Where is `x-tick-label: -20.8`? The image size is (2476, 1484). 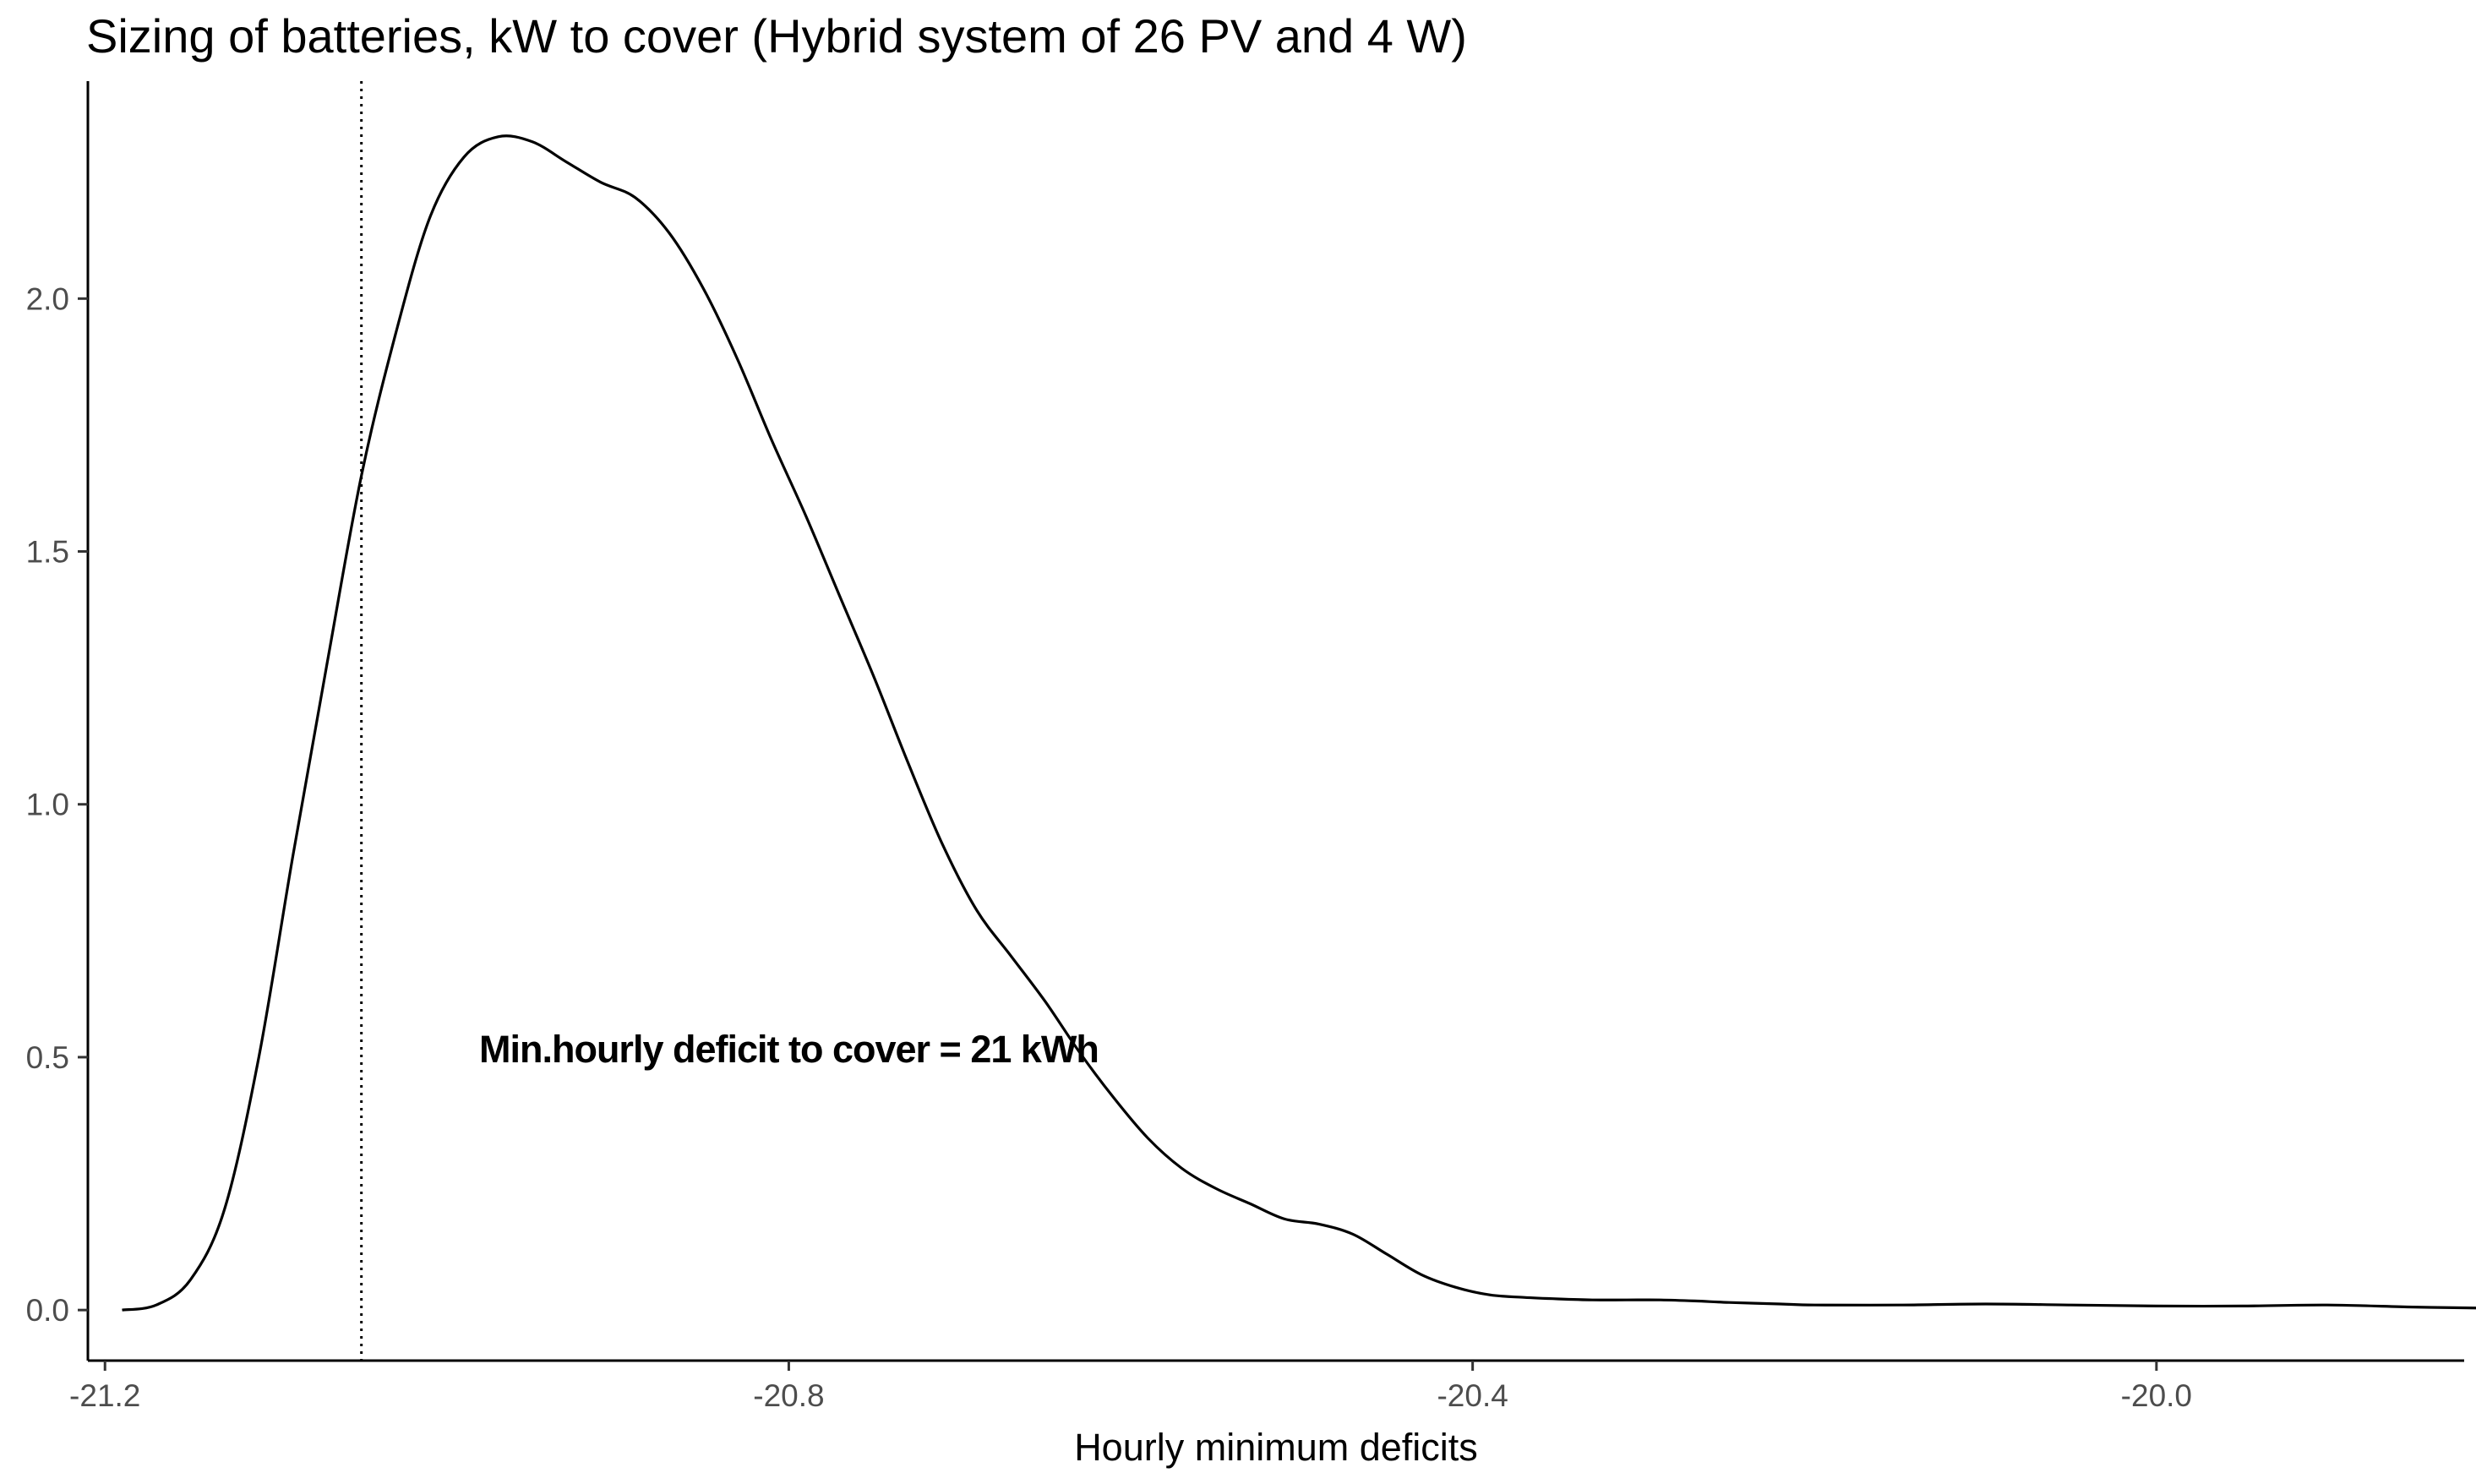
x-tick-label: -20.8 is located at coordinates (788, 1396).